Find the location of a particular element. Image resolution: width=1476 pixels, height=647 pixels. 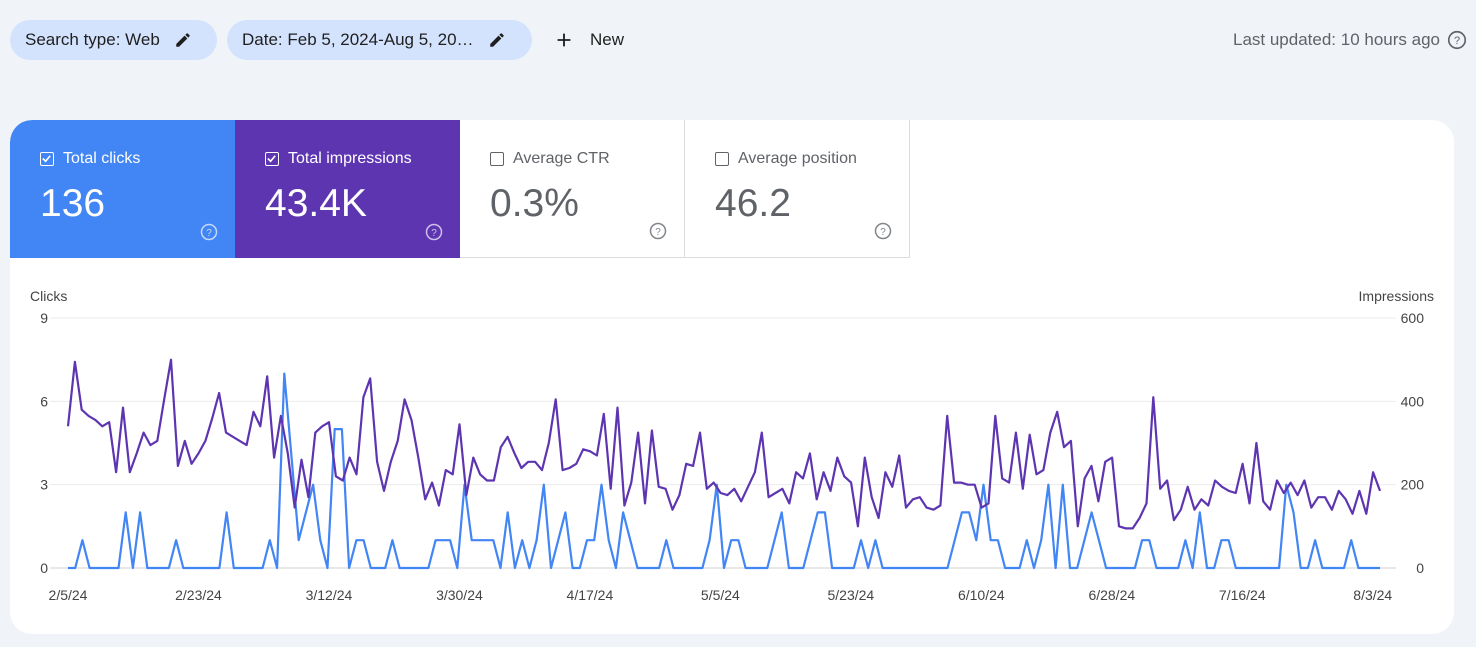

right-tick-label: 200 is located at coordinates (1413, 485).